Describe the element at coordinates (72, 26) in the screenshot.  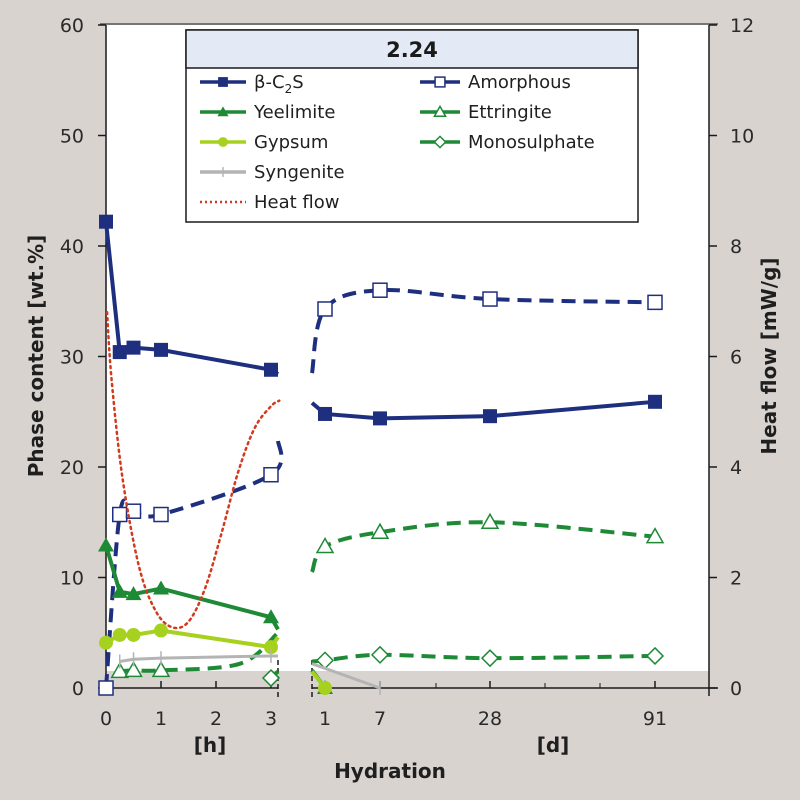
I see `y-tick-label: 60` at that location.